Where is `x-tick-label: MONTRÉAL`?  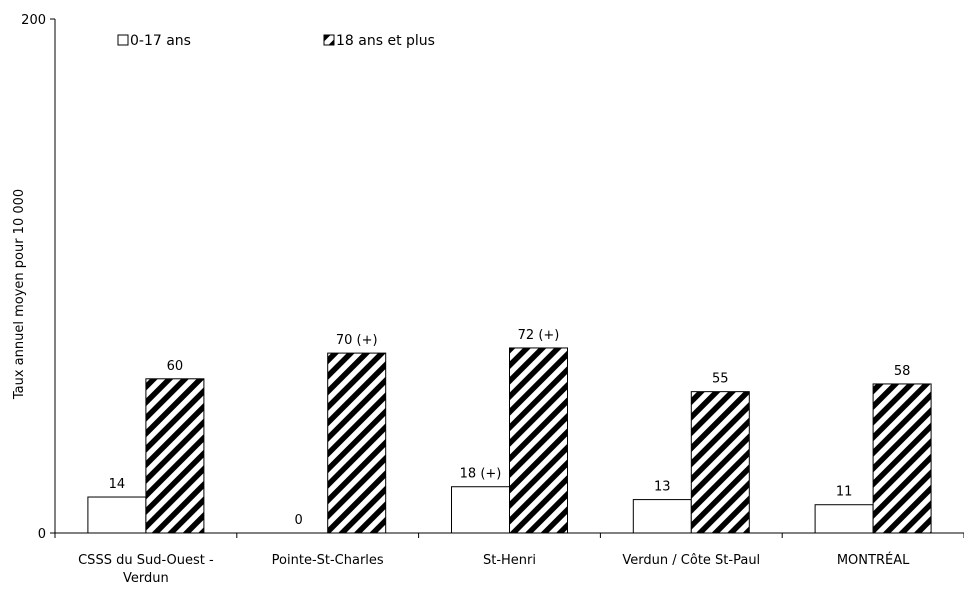
x-tick-label: MONTRÉAL is located at coordinates (873, 560).